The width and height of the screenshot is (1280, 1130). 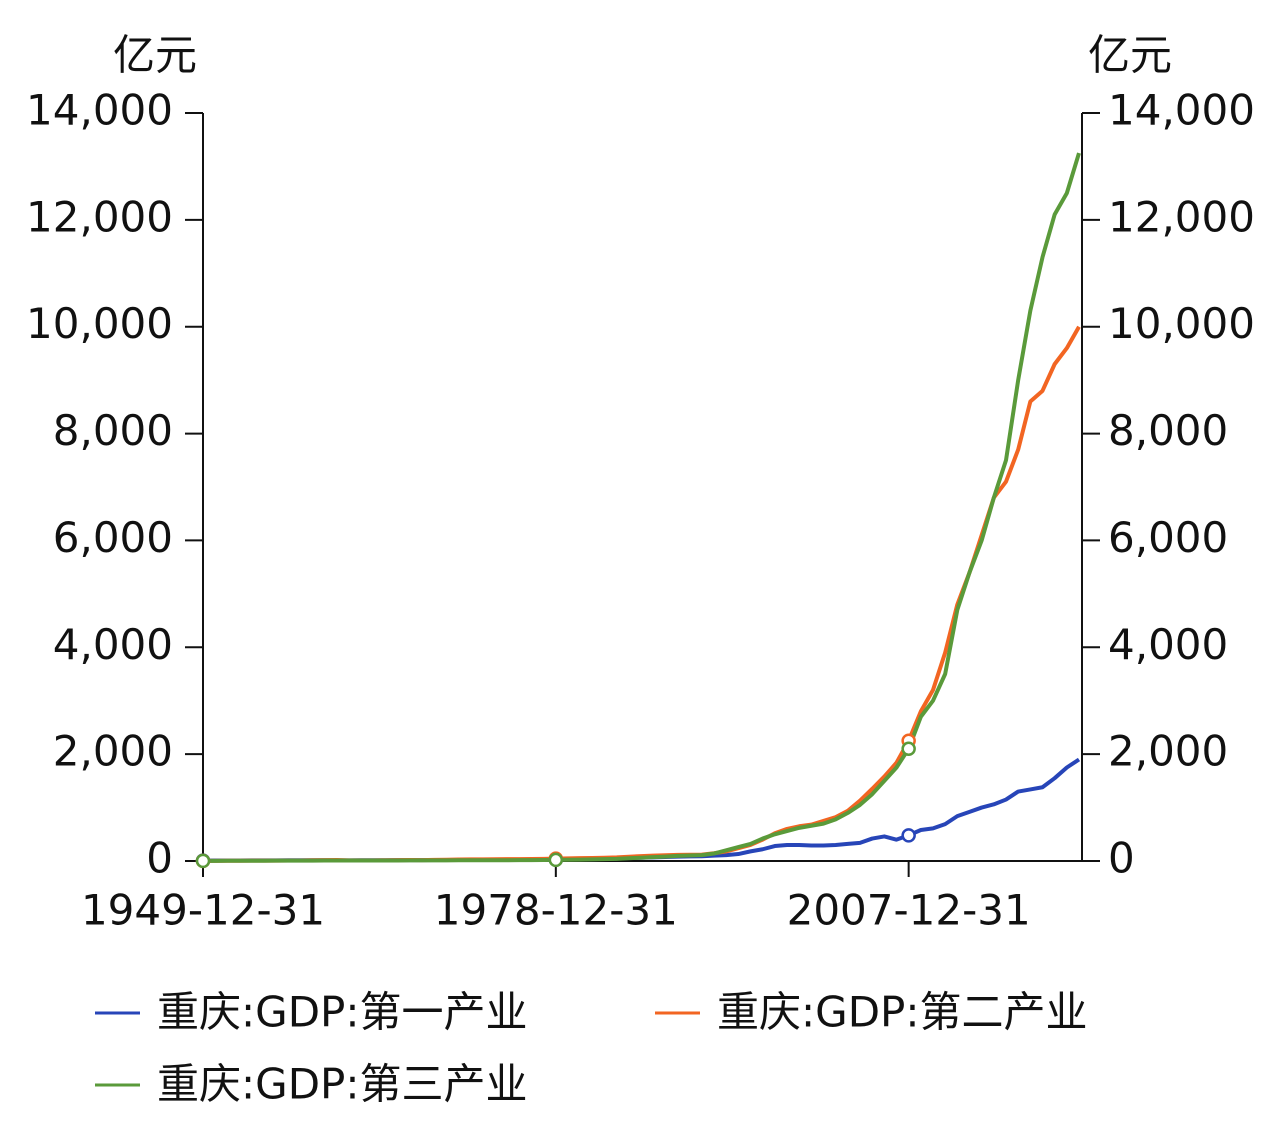 I want to click on y2-tick-label: 6,000, so click(x=1168, y=537).